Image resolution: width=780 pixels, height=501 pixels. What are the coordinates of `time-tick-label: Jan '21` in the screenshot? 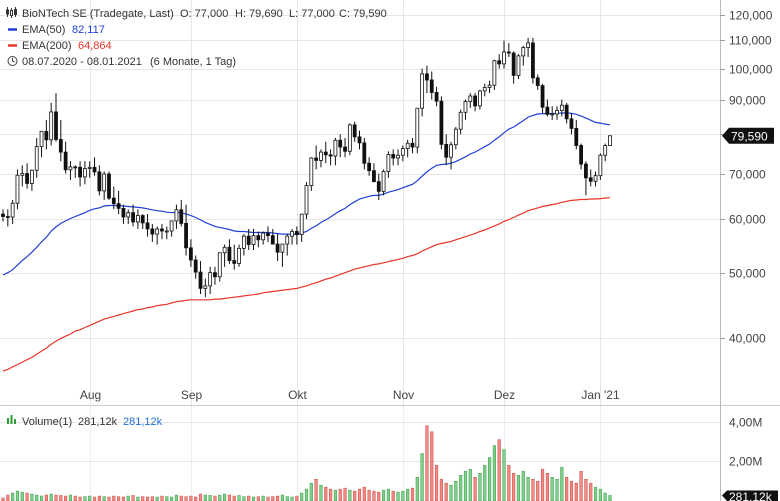 It's located at (600, 395).